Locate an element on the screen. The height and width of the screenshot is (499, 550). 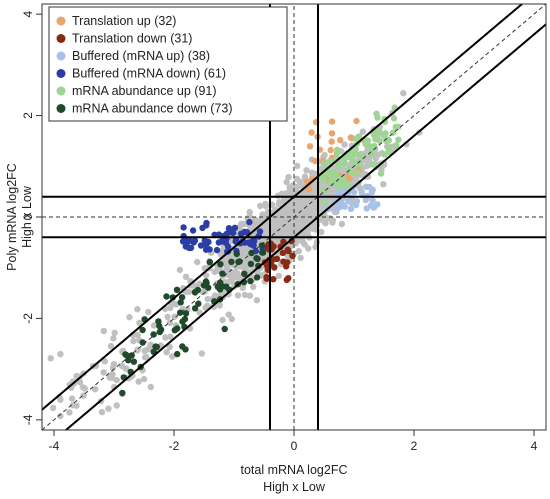
x-axis: -4 -2 0 2 4 is located at coordinates (293, 441).